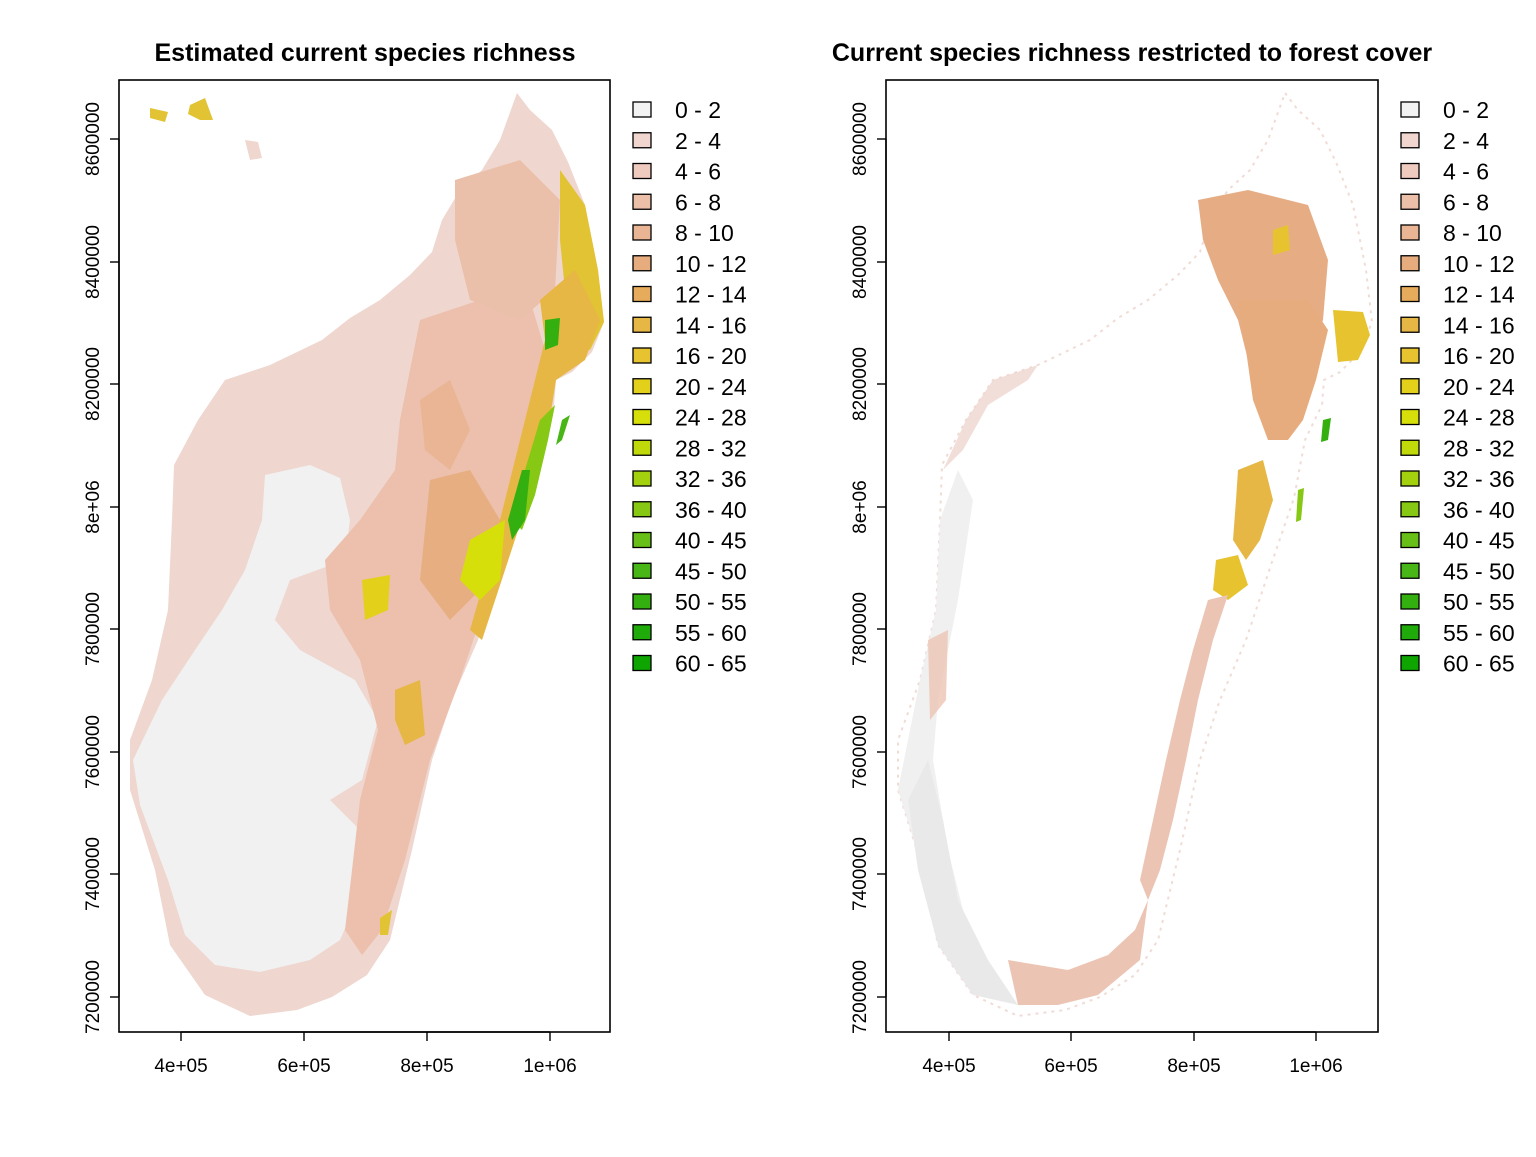 This screenshot has width=1536, height=1157. Describe the element at coordinates (711, 541) in the screenshot. I see `legend-label: 40 - 45` at that location.